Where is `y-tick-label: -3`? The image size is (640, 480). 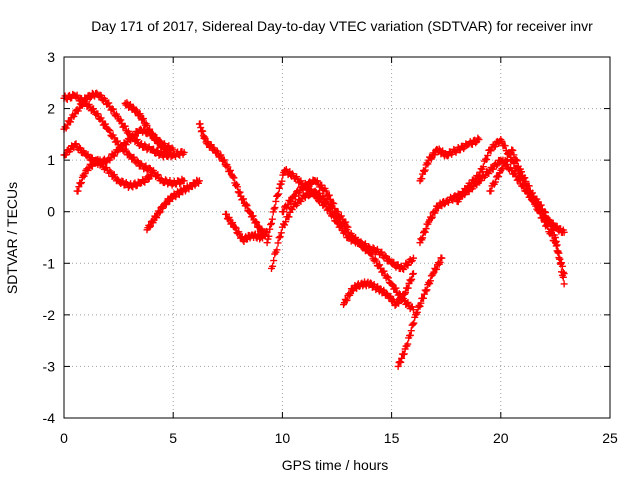 y-tick-label: -3 is located at coordinates (49, 366).